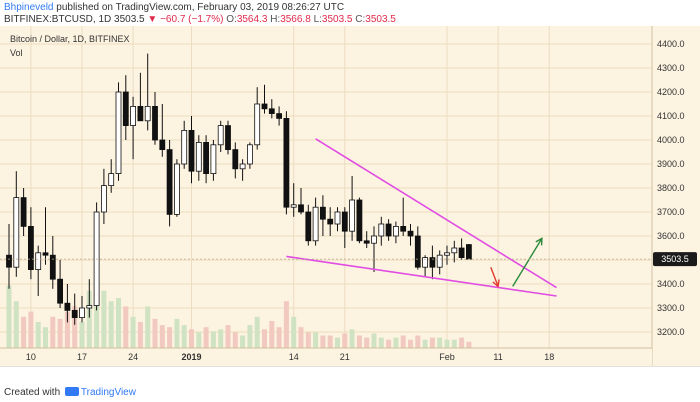  I want to click on author-link: Bhpineveld, so click(29, 7).